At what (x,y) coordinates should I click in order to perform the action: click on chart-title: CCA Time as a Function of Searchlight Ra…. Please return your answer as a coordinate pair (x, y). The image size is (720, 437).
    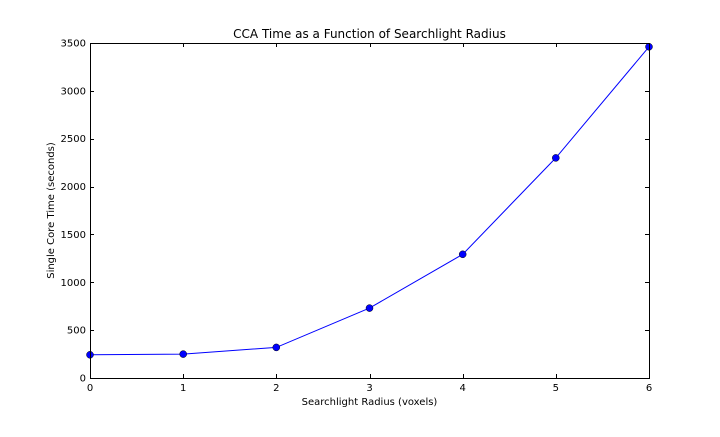
    Looking at the image, I should click on (369, 34).